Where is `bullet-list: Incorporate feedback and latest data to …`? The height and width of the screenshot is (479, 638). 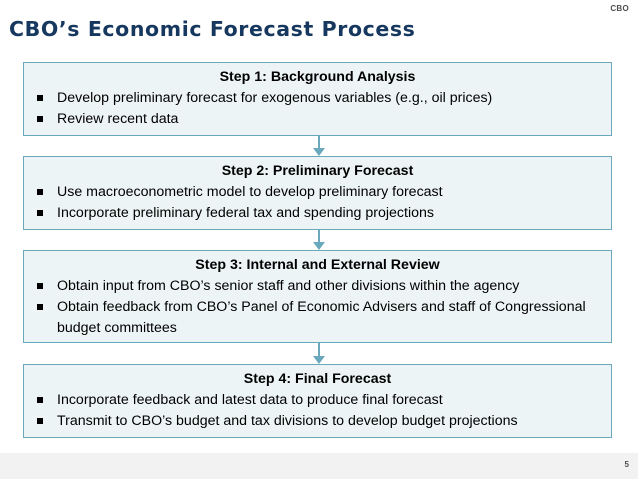 bullet-list: Incorporate feedback and latest data to … is located at coordinates (317, 411).